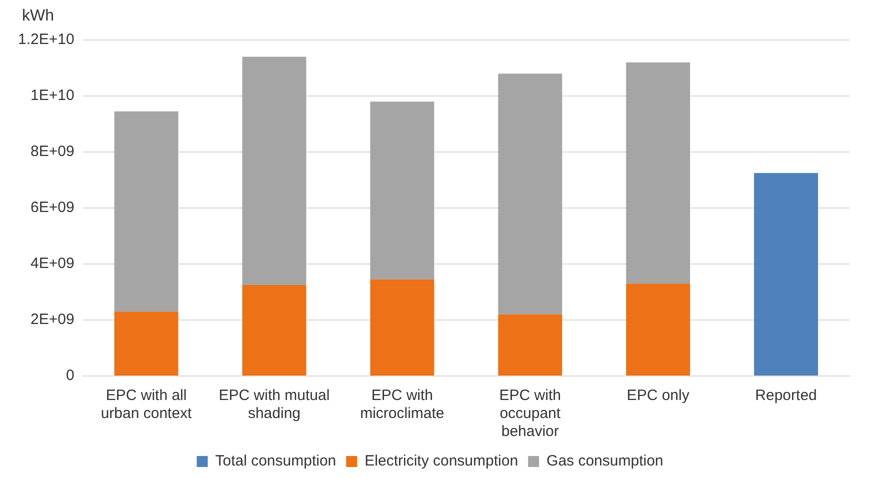  Describe the element at coordinates (52, 151) in the screenshot. I see `y-tick-label: 8E+09` at that location.